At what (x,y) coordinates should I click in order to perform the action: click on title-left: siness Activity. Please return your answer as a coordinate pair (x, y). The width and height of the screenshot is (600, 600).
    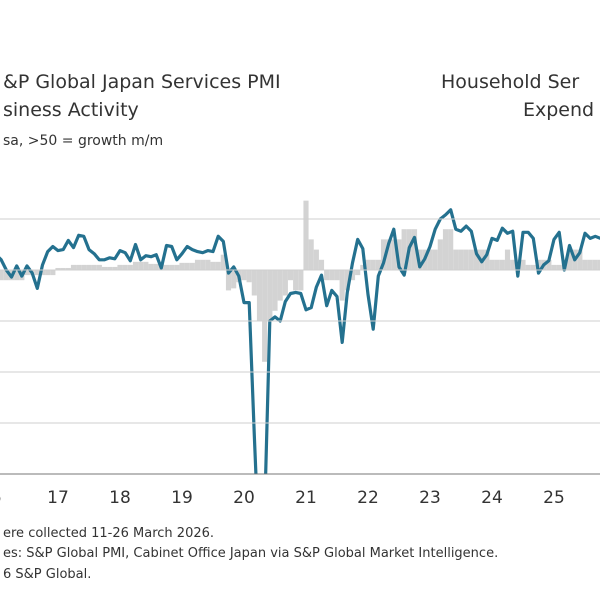
    Looking at the image, I should click on (71, 110).